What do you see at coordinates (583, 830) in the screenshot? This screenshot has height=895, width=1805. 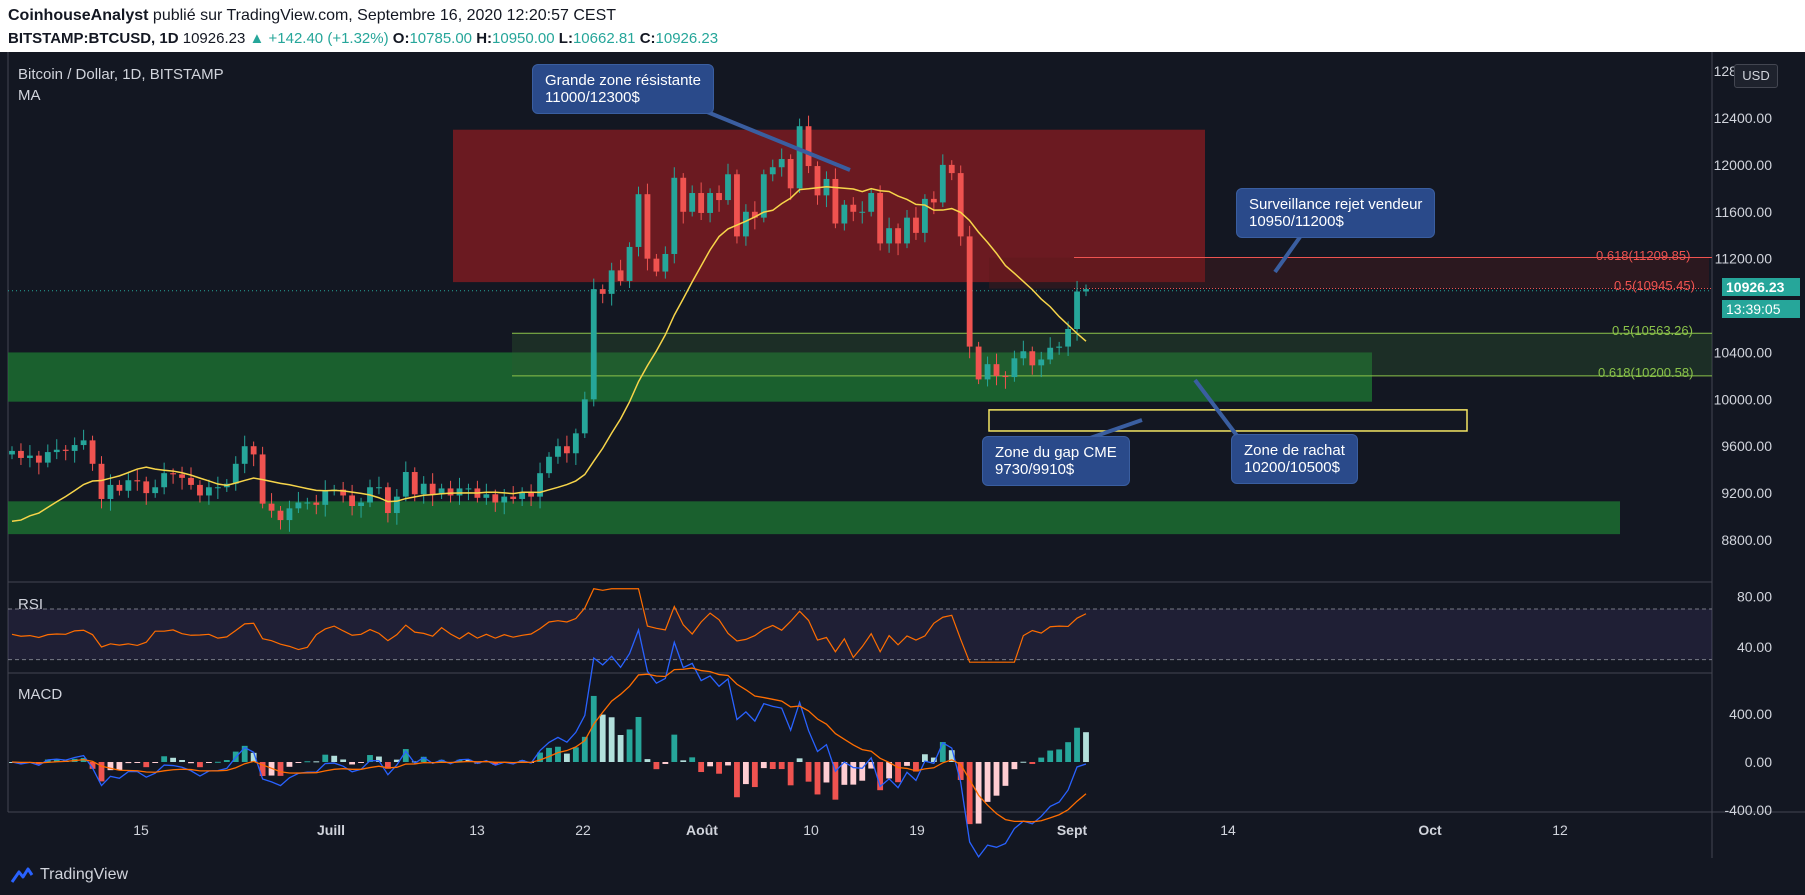 I see `x-tick-label: 22` at bounding box center [583, 830].